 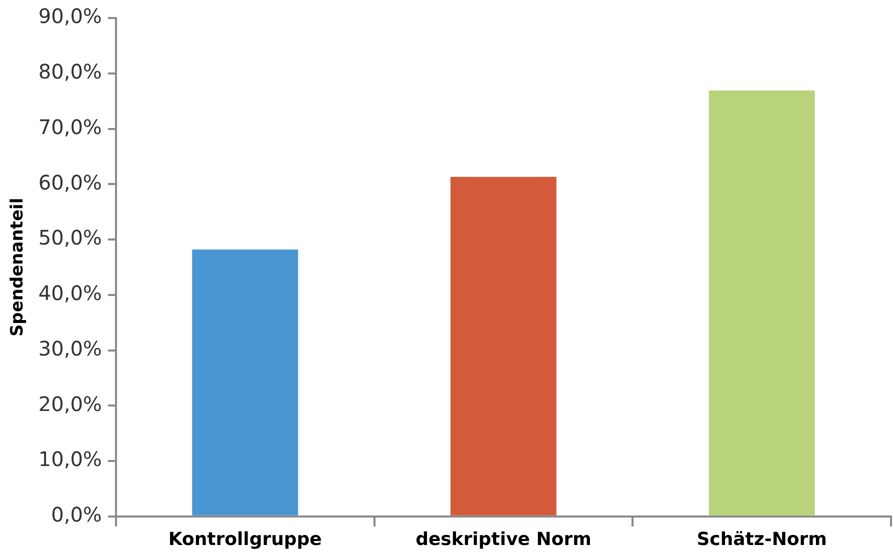 I want to click on y-tick-label: 70,0%, so click(x=70, y=126).